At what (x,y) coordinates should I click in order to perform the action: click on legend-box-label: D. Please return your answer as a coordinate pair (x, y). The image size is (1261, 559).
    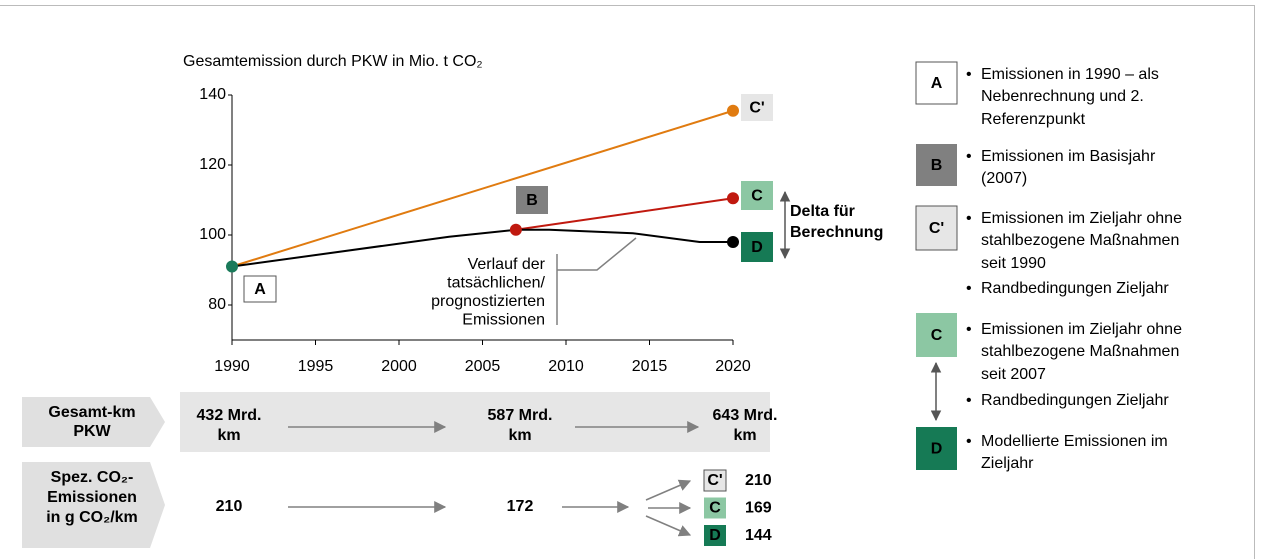
    Looking at the image, I should click on (937, 449).